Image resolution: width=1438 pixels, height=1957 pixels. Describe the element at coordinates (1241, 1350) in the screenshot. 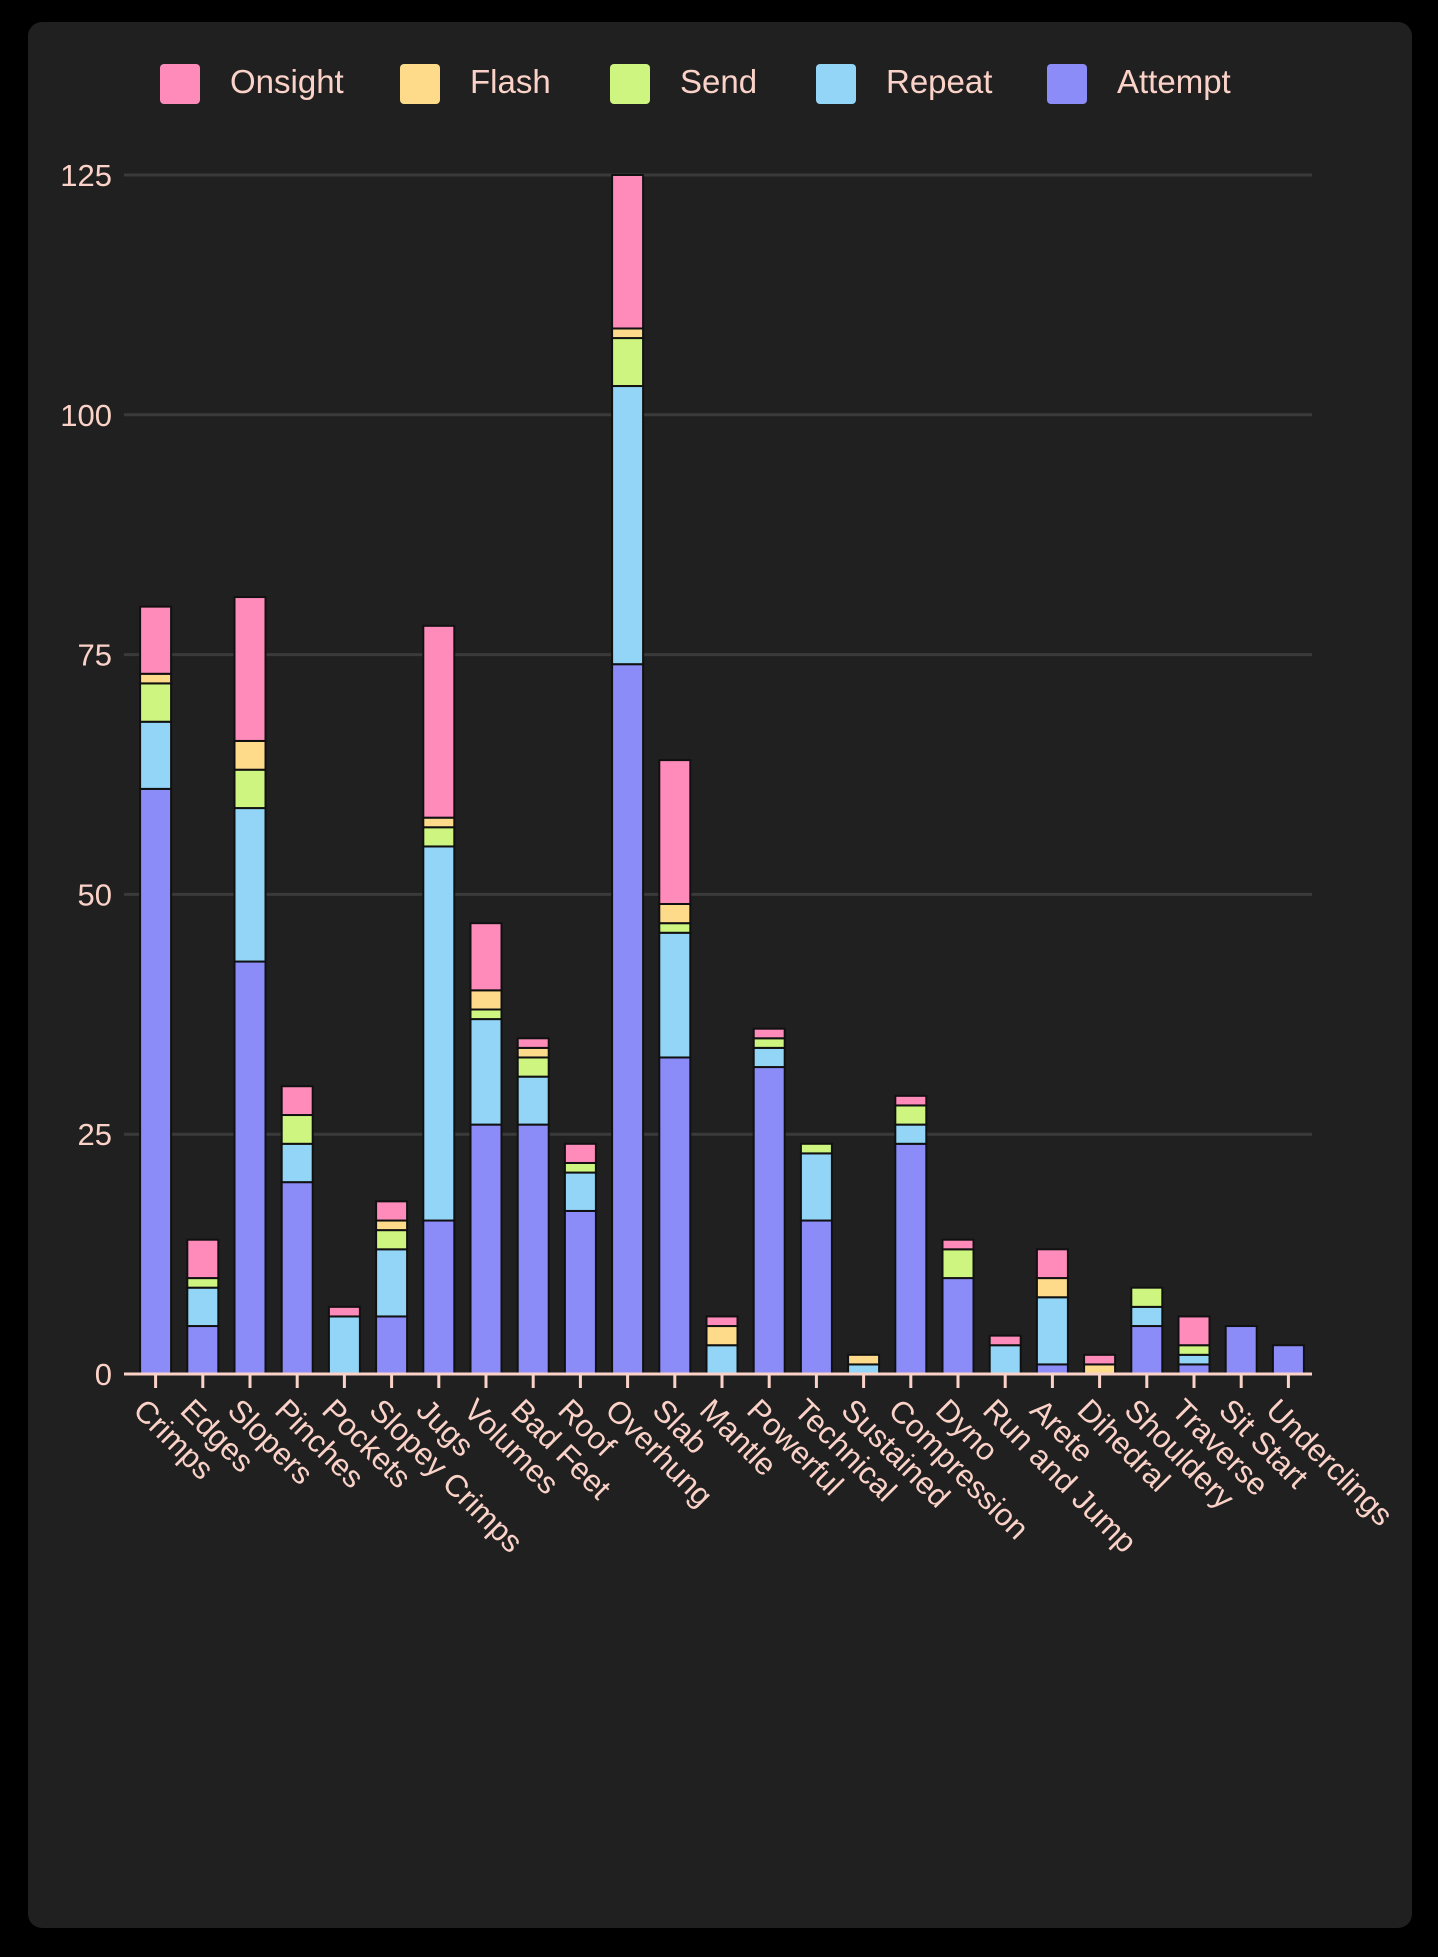

I see `bar-sit-start-attempt` at that location.